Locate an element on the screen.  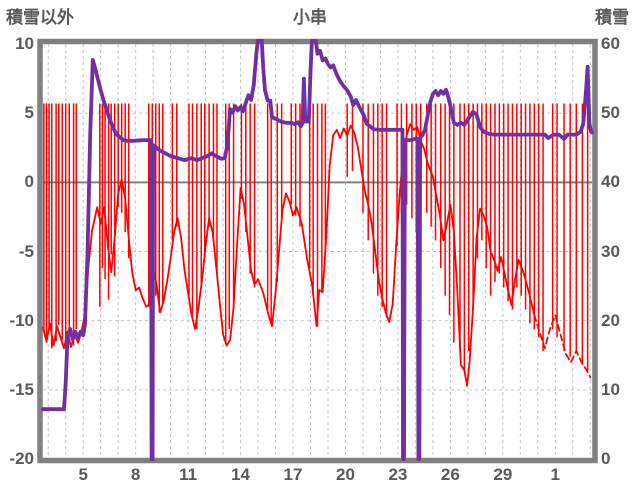
x-axis-tick-label: 20 is located at coordinates (345, 474).